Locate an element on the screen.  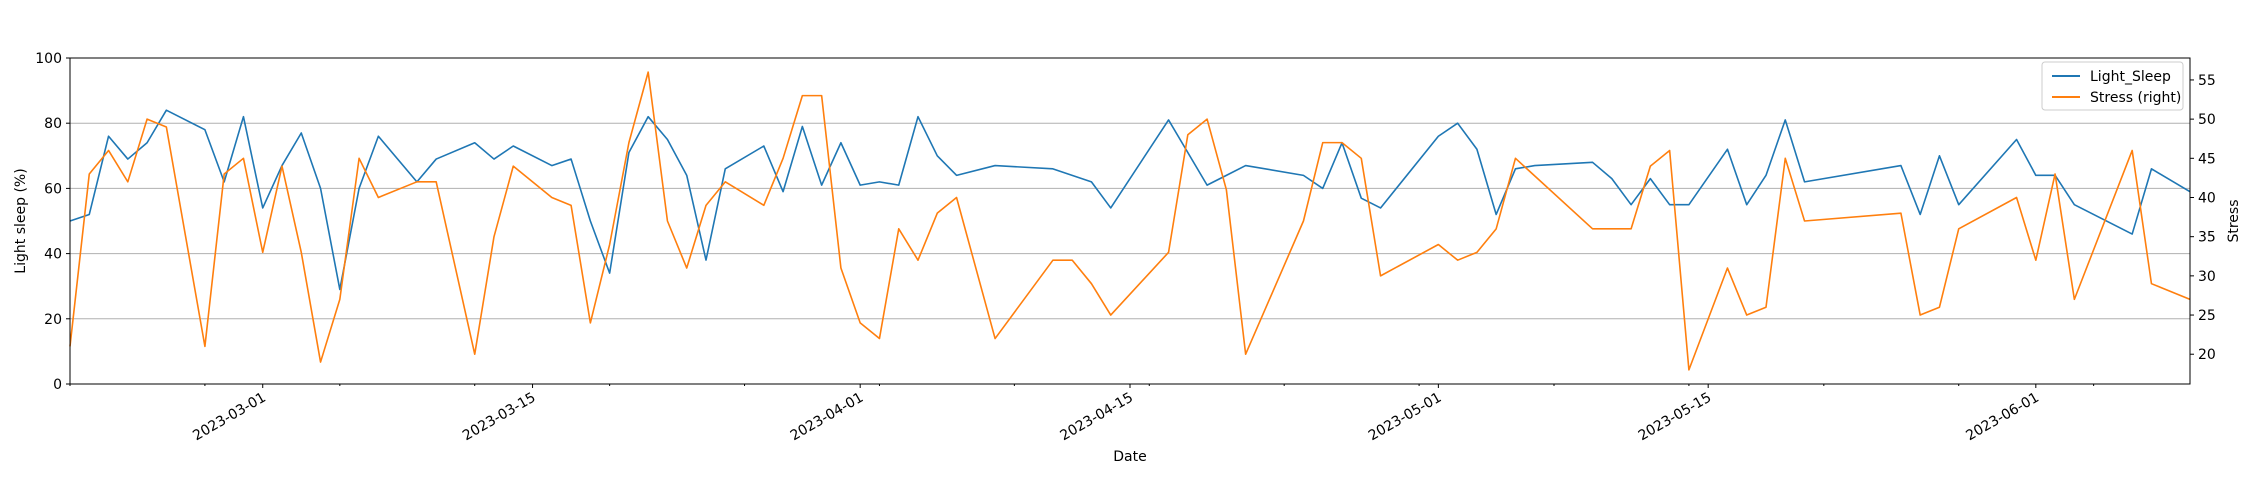
legend-label-light-sleep: Light_Sleep is located at coordinates (2130, 77).